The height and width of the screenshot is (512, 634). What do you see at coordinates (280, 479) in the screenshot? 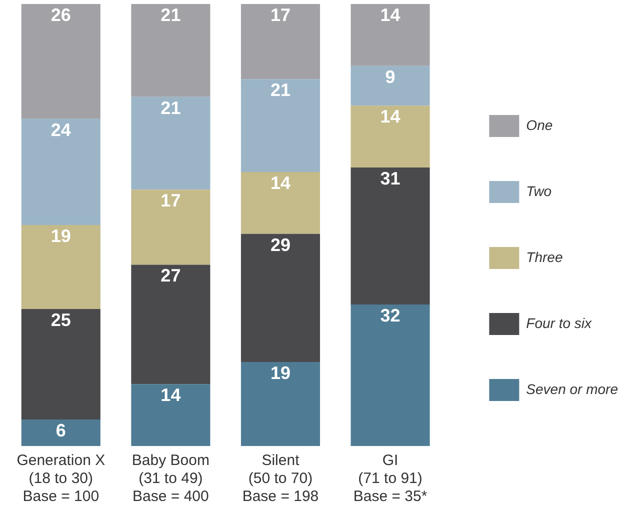
I see `x-tick-label: Silent (50 to 70) Base = 198` at bounding box center [280, 479].